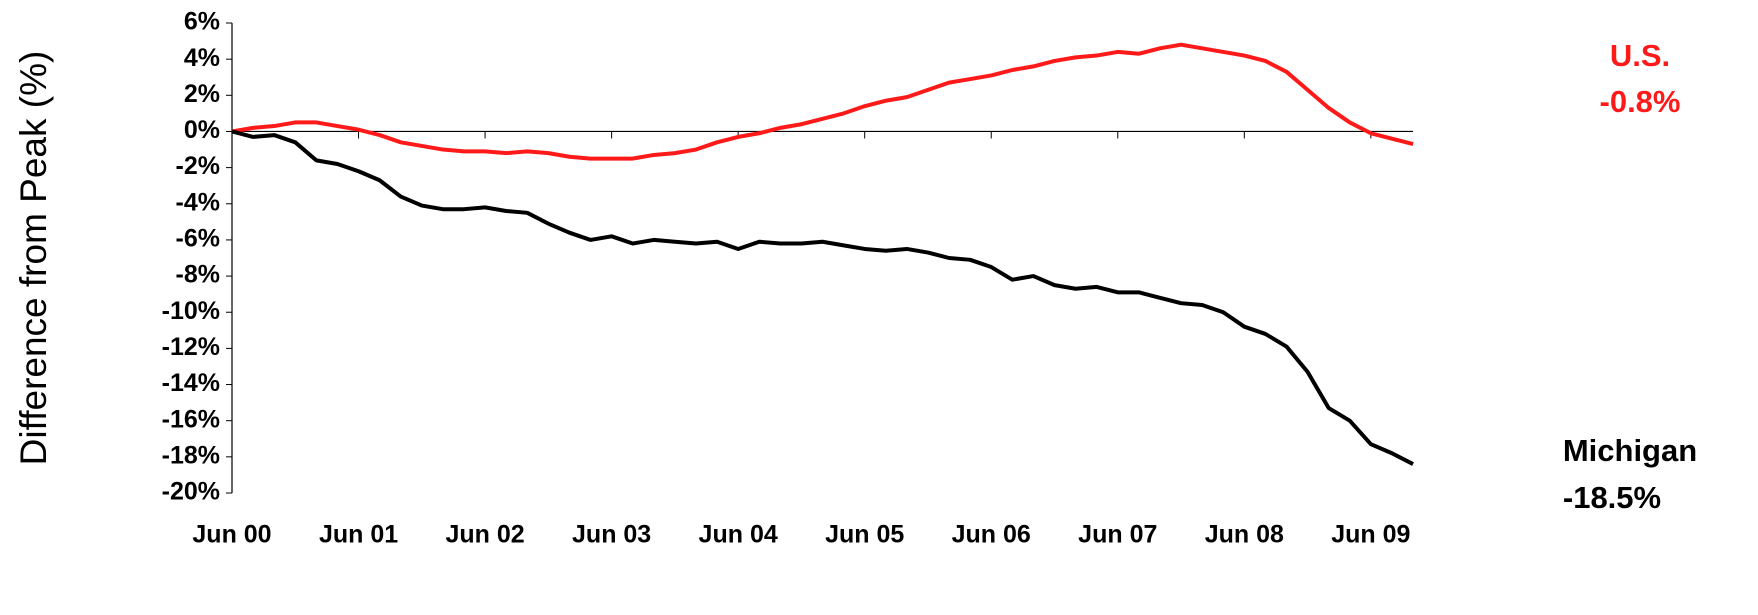  Describe the element at coordinates (202, 94) in the screenshot. I see `y-tick-label: 2%` at that location.